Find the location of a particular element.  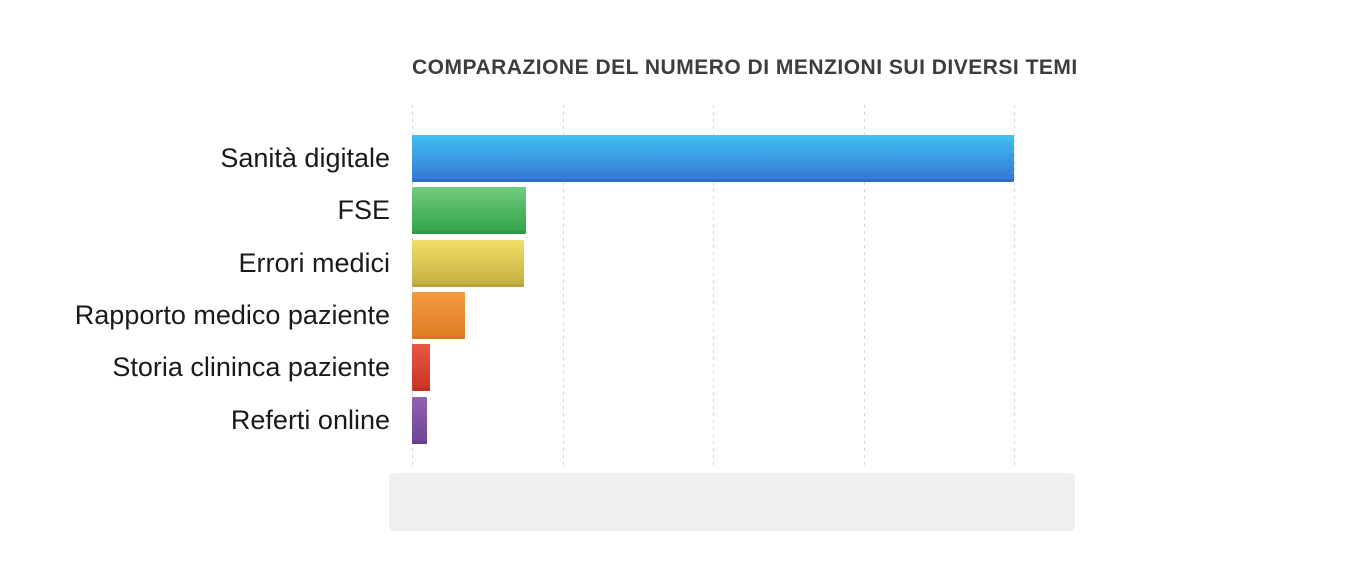

category-label: Errori medici is located at coordinates (314, 263).